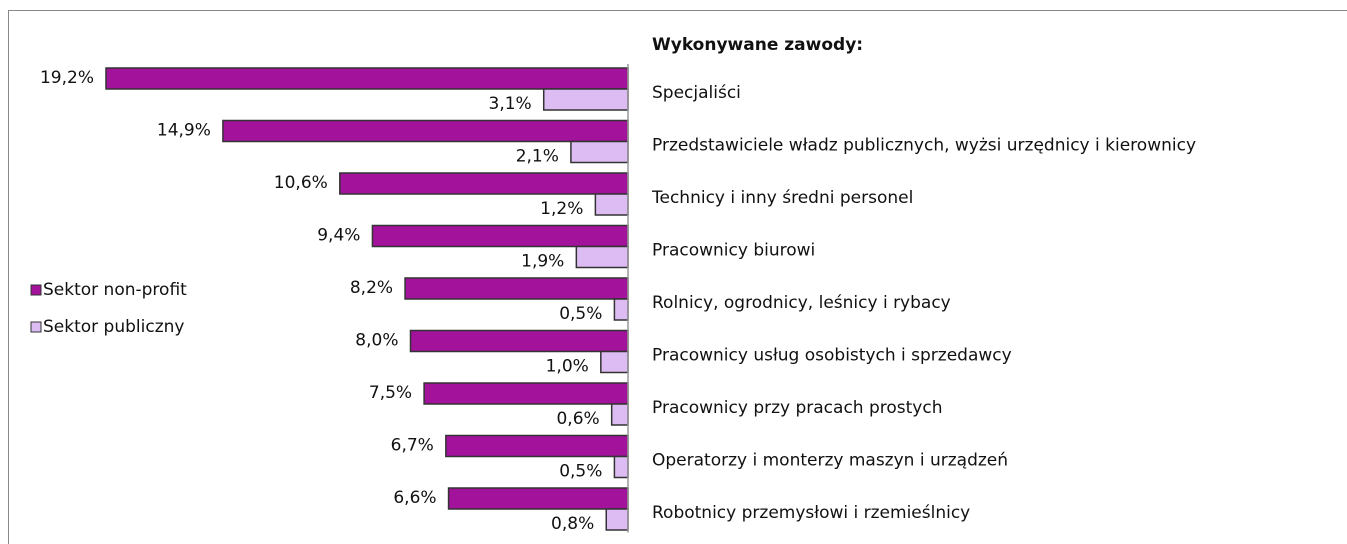 This screenshot has height=544, width=1347. Describe the element at coordinates (733, 251) in the screenshot. I see `category-label: Pracownicy biurowi` at that location.